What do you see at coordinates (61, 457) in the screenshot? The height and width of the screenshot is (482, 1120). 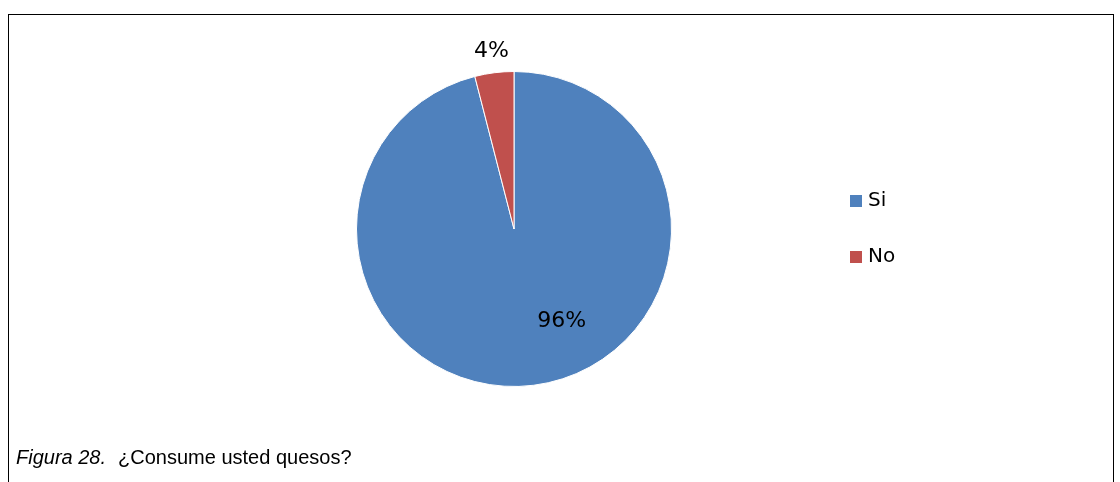 I see `text: Figura 28.` at bounding box center [61, 457].